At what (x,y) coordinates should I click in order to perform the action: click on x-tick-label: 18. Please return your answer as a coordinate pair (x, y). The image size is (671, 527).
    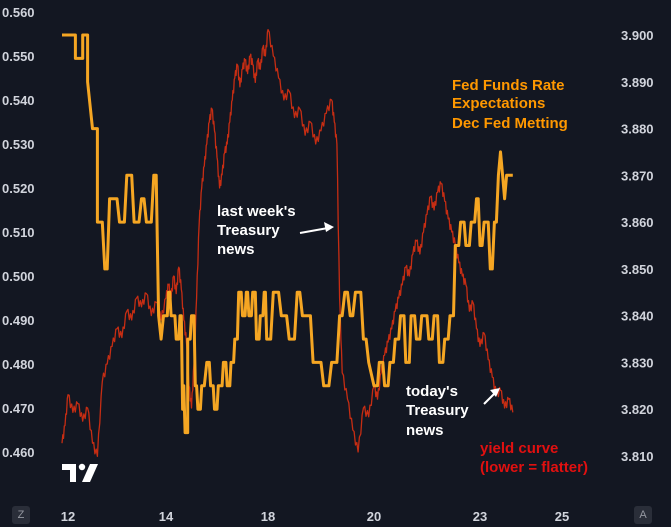
    Looking at the image, I should click on (268, 516).